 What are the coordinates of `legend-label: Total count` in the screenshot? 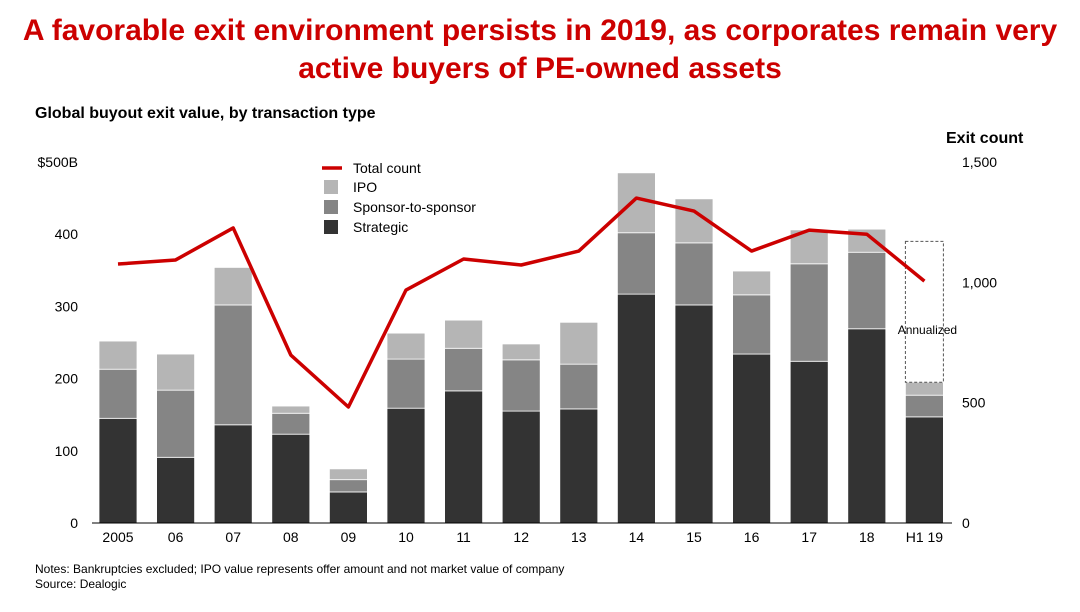 It's located at (387, 168).